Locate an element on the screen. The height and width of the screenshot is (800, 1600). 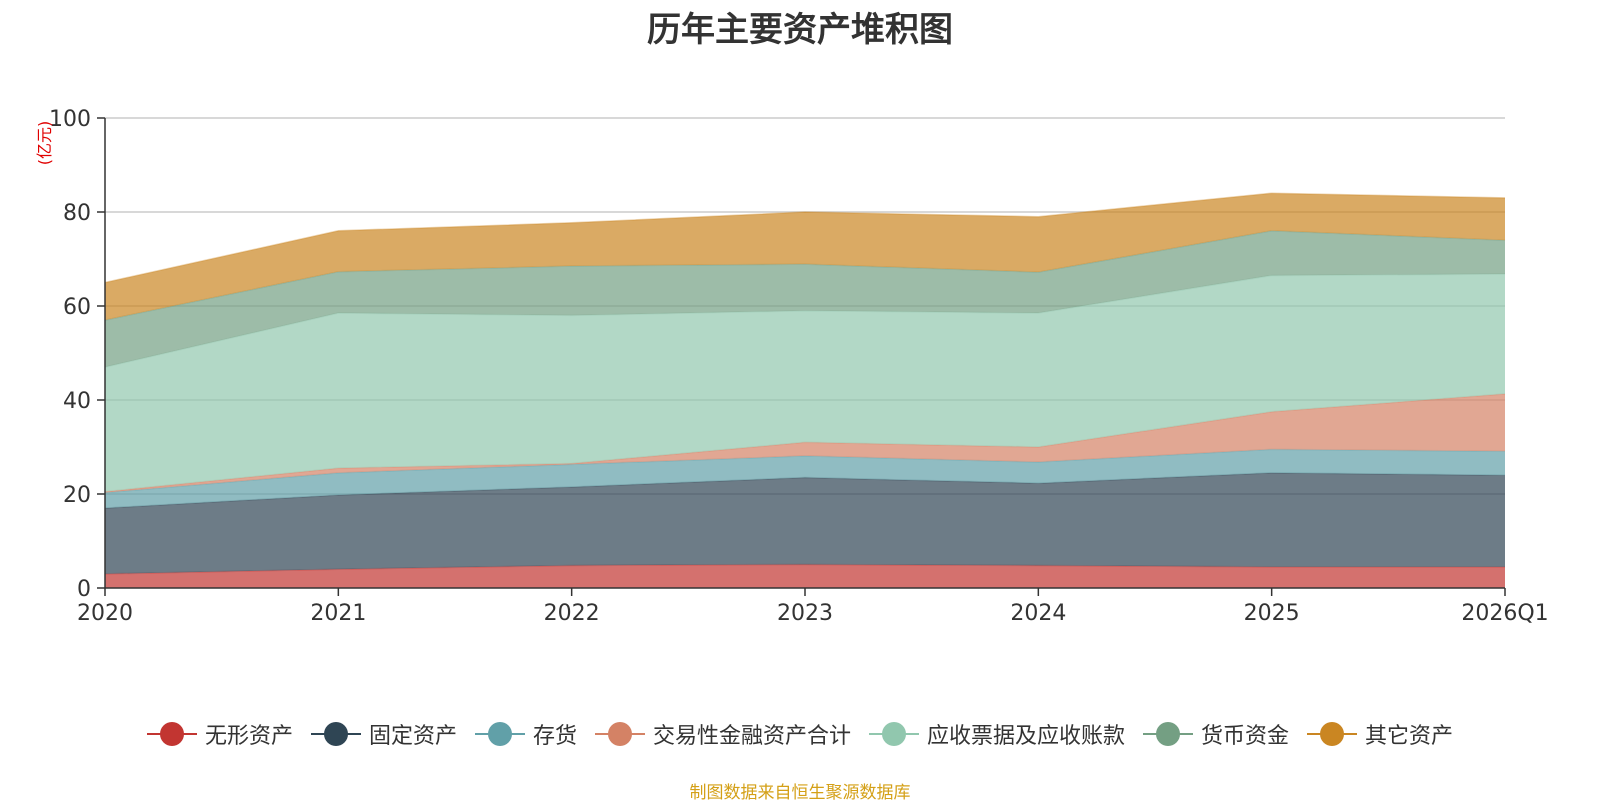
y-tick-label-40: 40 is located at coordinates (77, 401).